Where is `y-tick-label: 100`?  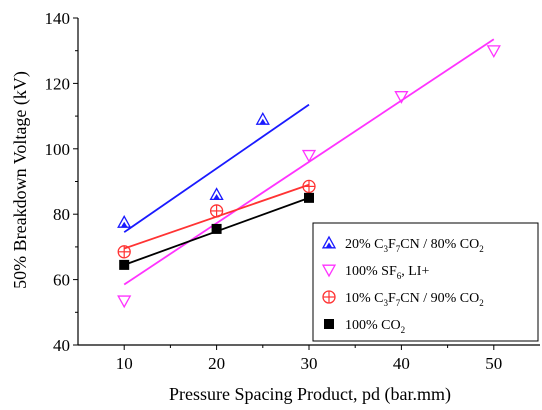
y-tick-label: 100 is located at coordinates (58, 149).